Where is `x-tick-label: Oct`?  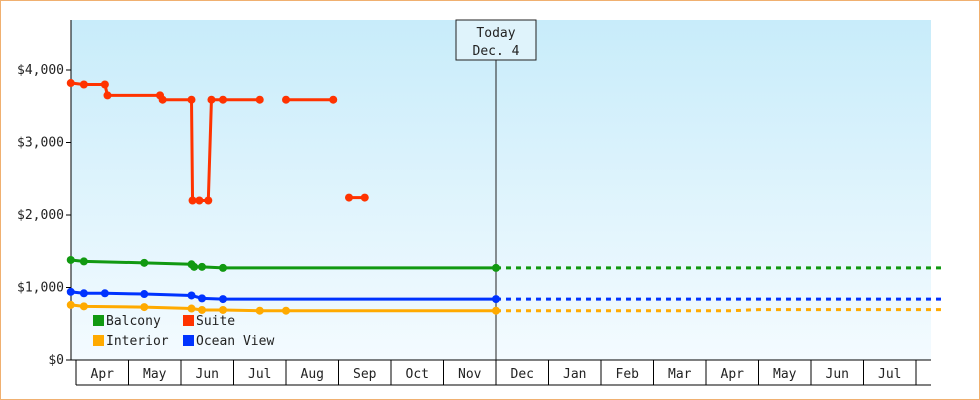 x-tick-label: Oct is located at coordinates (417, 374).